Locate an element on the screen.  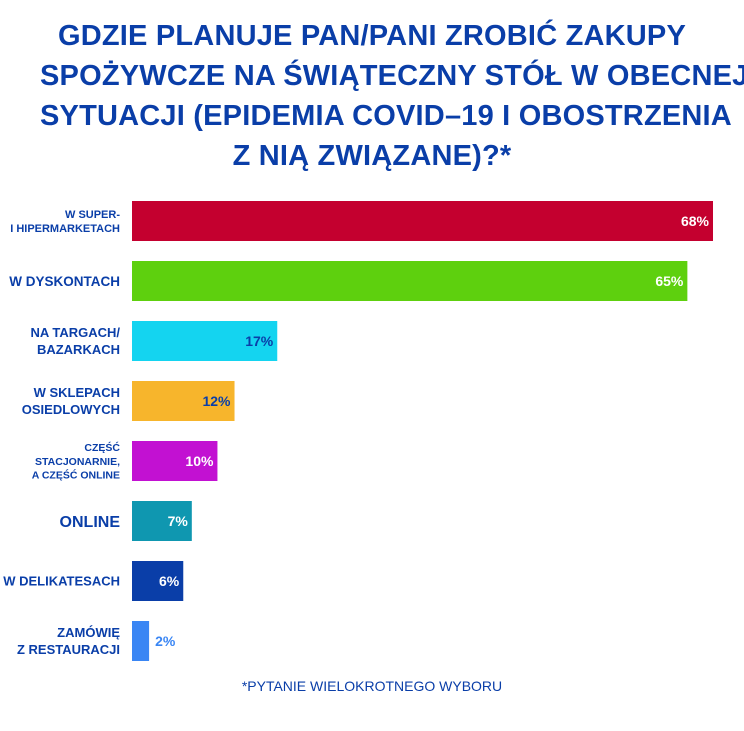
title-line: SPOŻYWCZE NA ŚWIĄTECZNY STÓŁ W OBECNEJ is located at coordinates (392, 76).